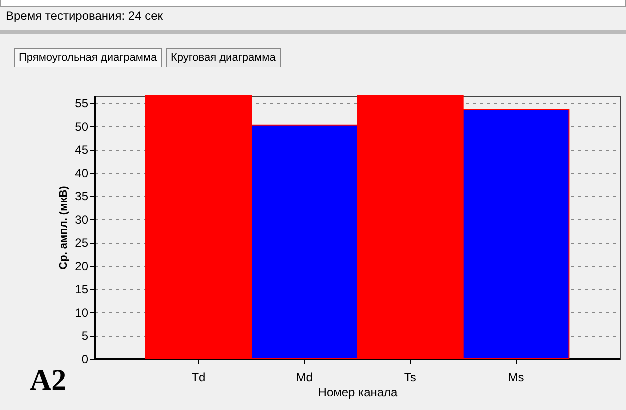 Image resolution: width=626 pixels, height=410 pixels. What do you see at coordinates (82, 103) in the screenshot?
I see `y-tick-label: 55` at bounding box center [82, 103].